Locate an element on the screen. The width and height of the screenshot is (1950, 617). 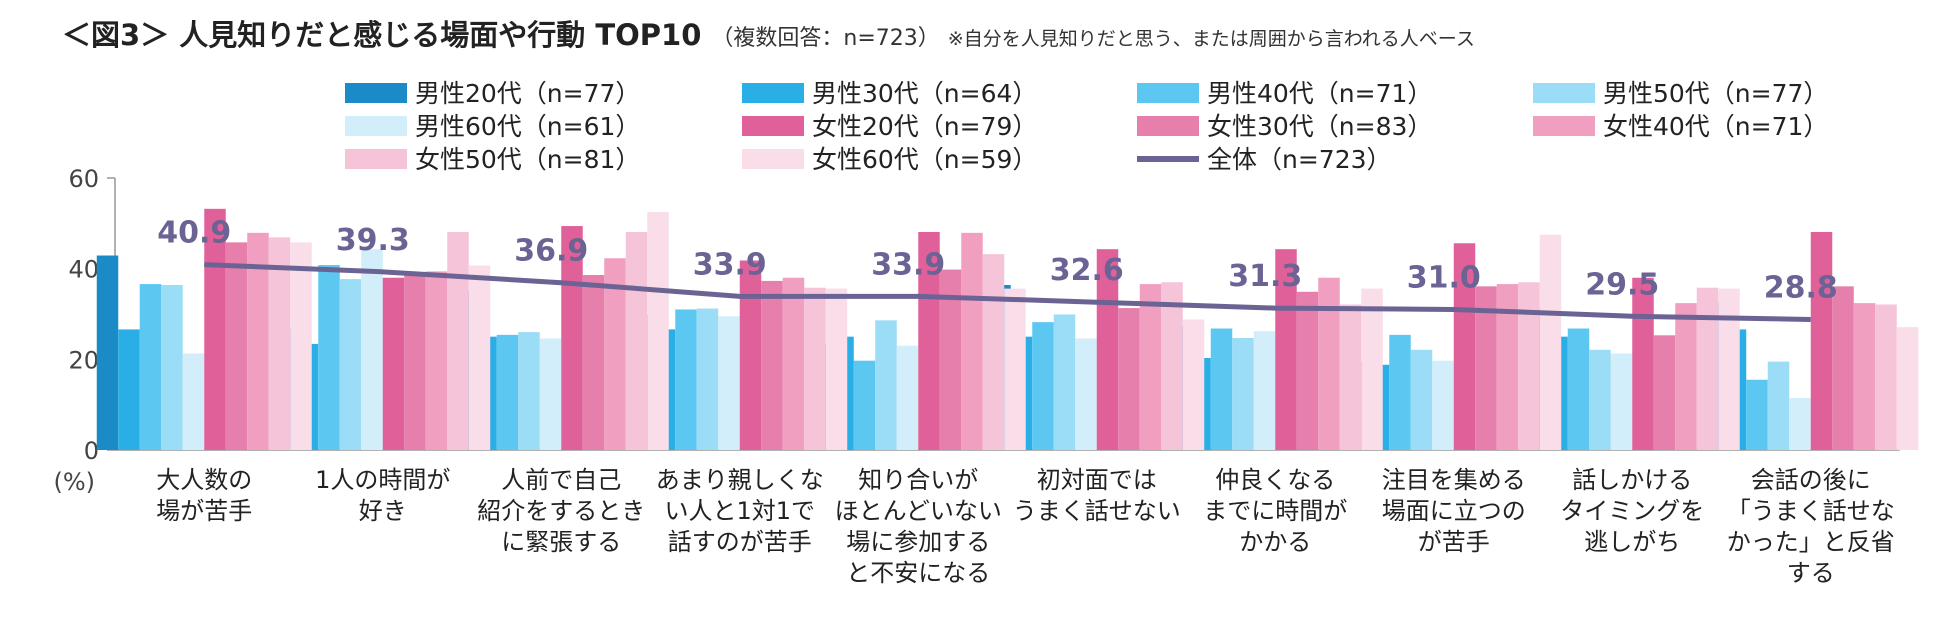
category-label: 初対面ではうまく話せない is located at coordinates (1097, 495).